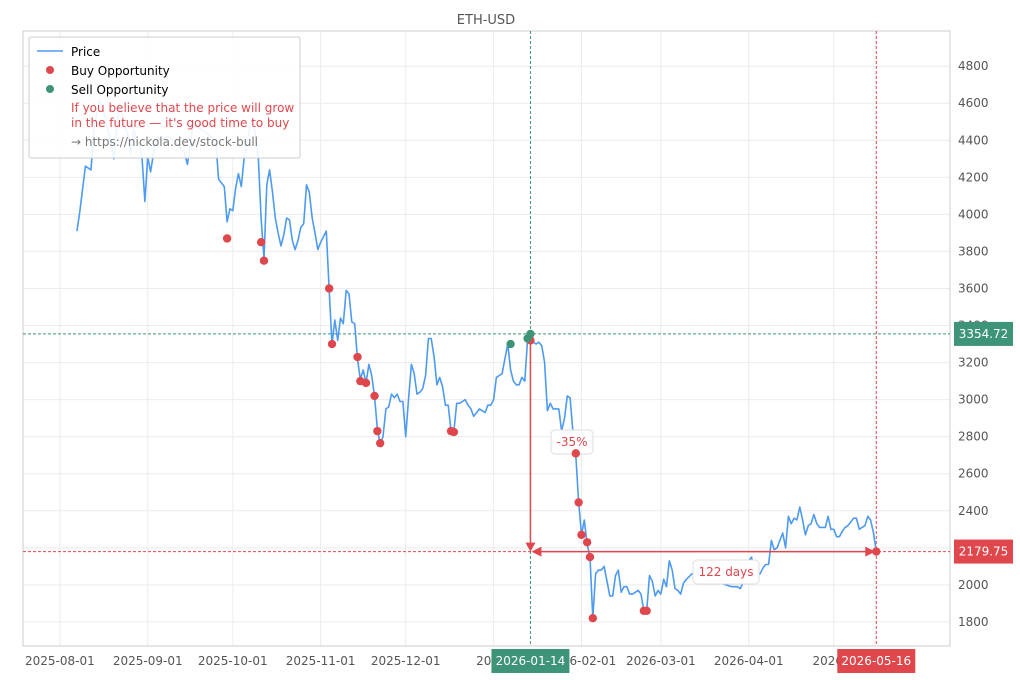  Describe the element at coordinates (870, 551) in the screenshot. I see `days-arrow-head-right` at that location.